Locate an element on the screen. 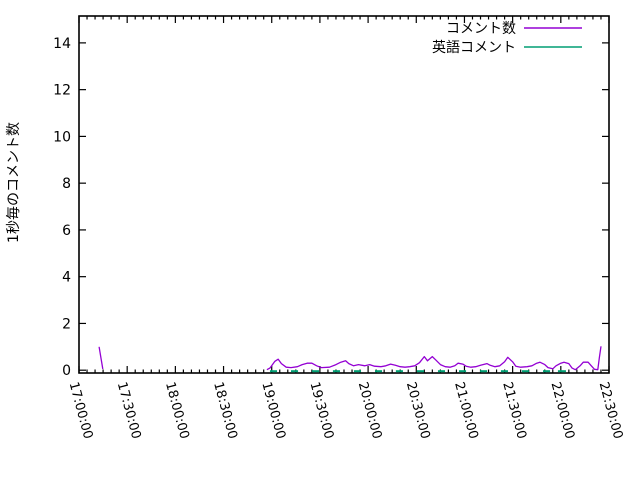 The image size is (640, 480). y-tick-label: 8 is located at coordinates (66, 184).